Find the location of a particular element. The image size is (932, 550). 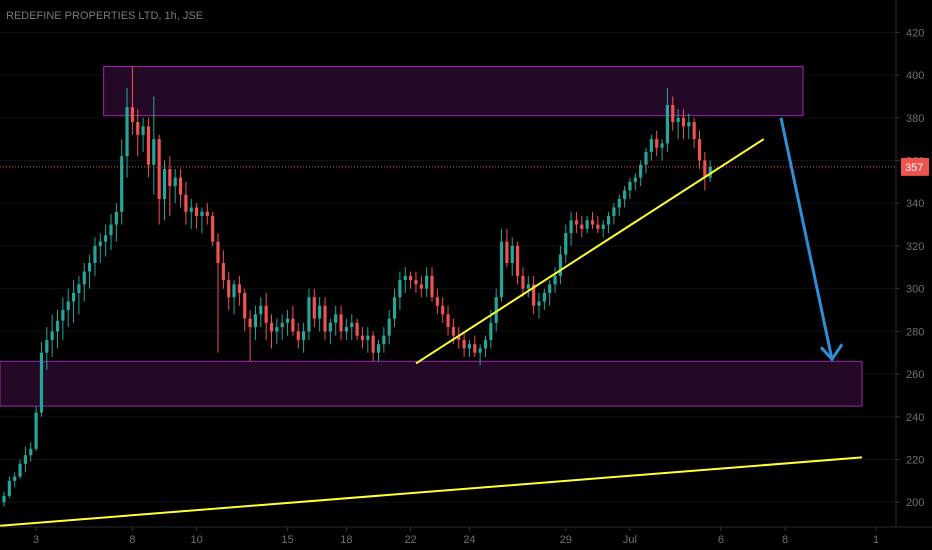

arrow-shaft is located at coordinates (806, 238).